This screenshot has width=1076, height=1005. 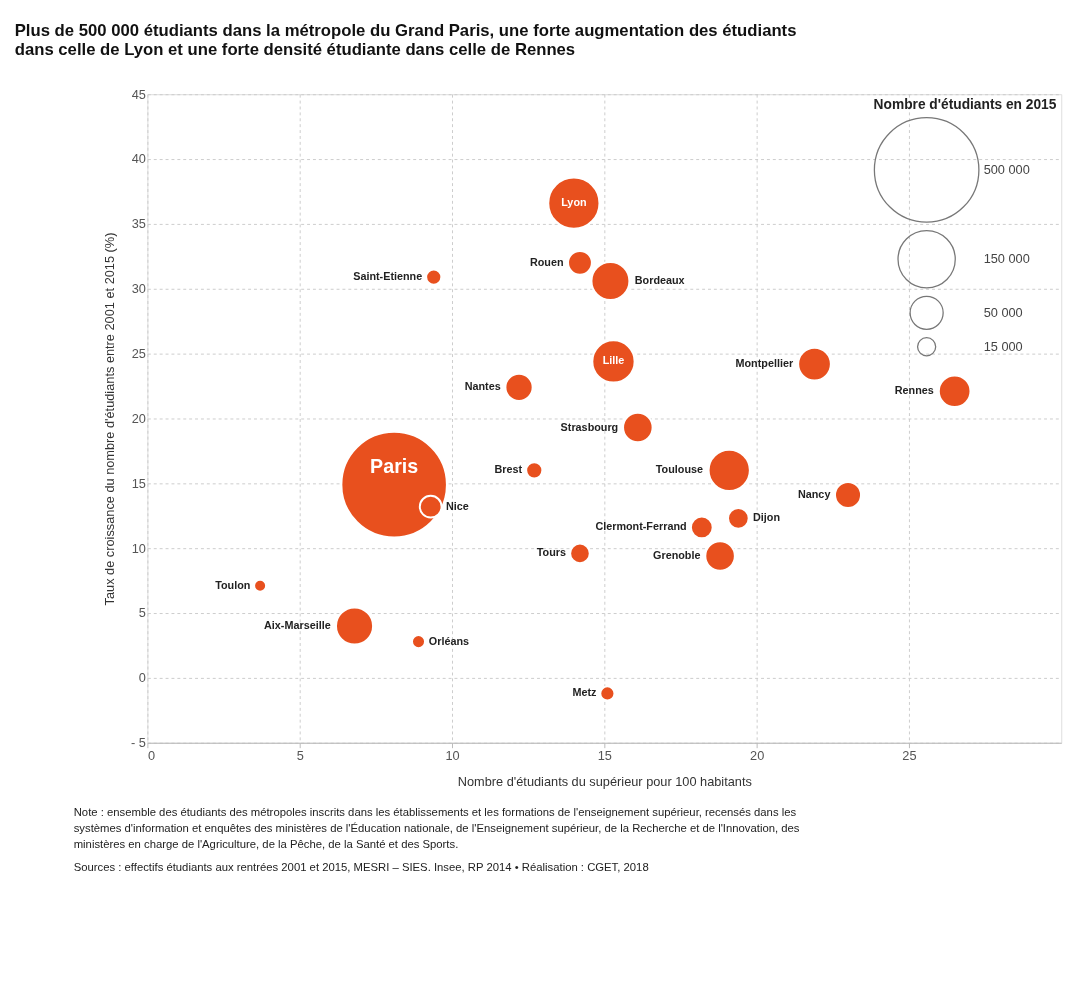 What do you see at coordinates (457, 505) in the screenshot?
I see `series-label: Nice` at bounding box center [457, 505].